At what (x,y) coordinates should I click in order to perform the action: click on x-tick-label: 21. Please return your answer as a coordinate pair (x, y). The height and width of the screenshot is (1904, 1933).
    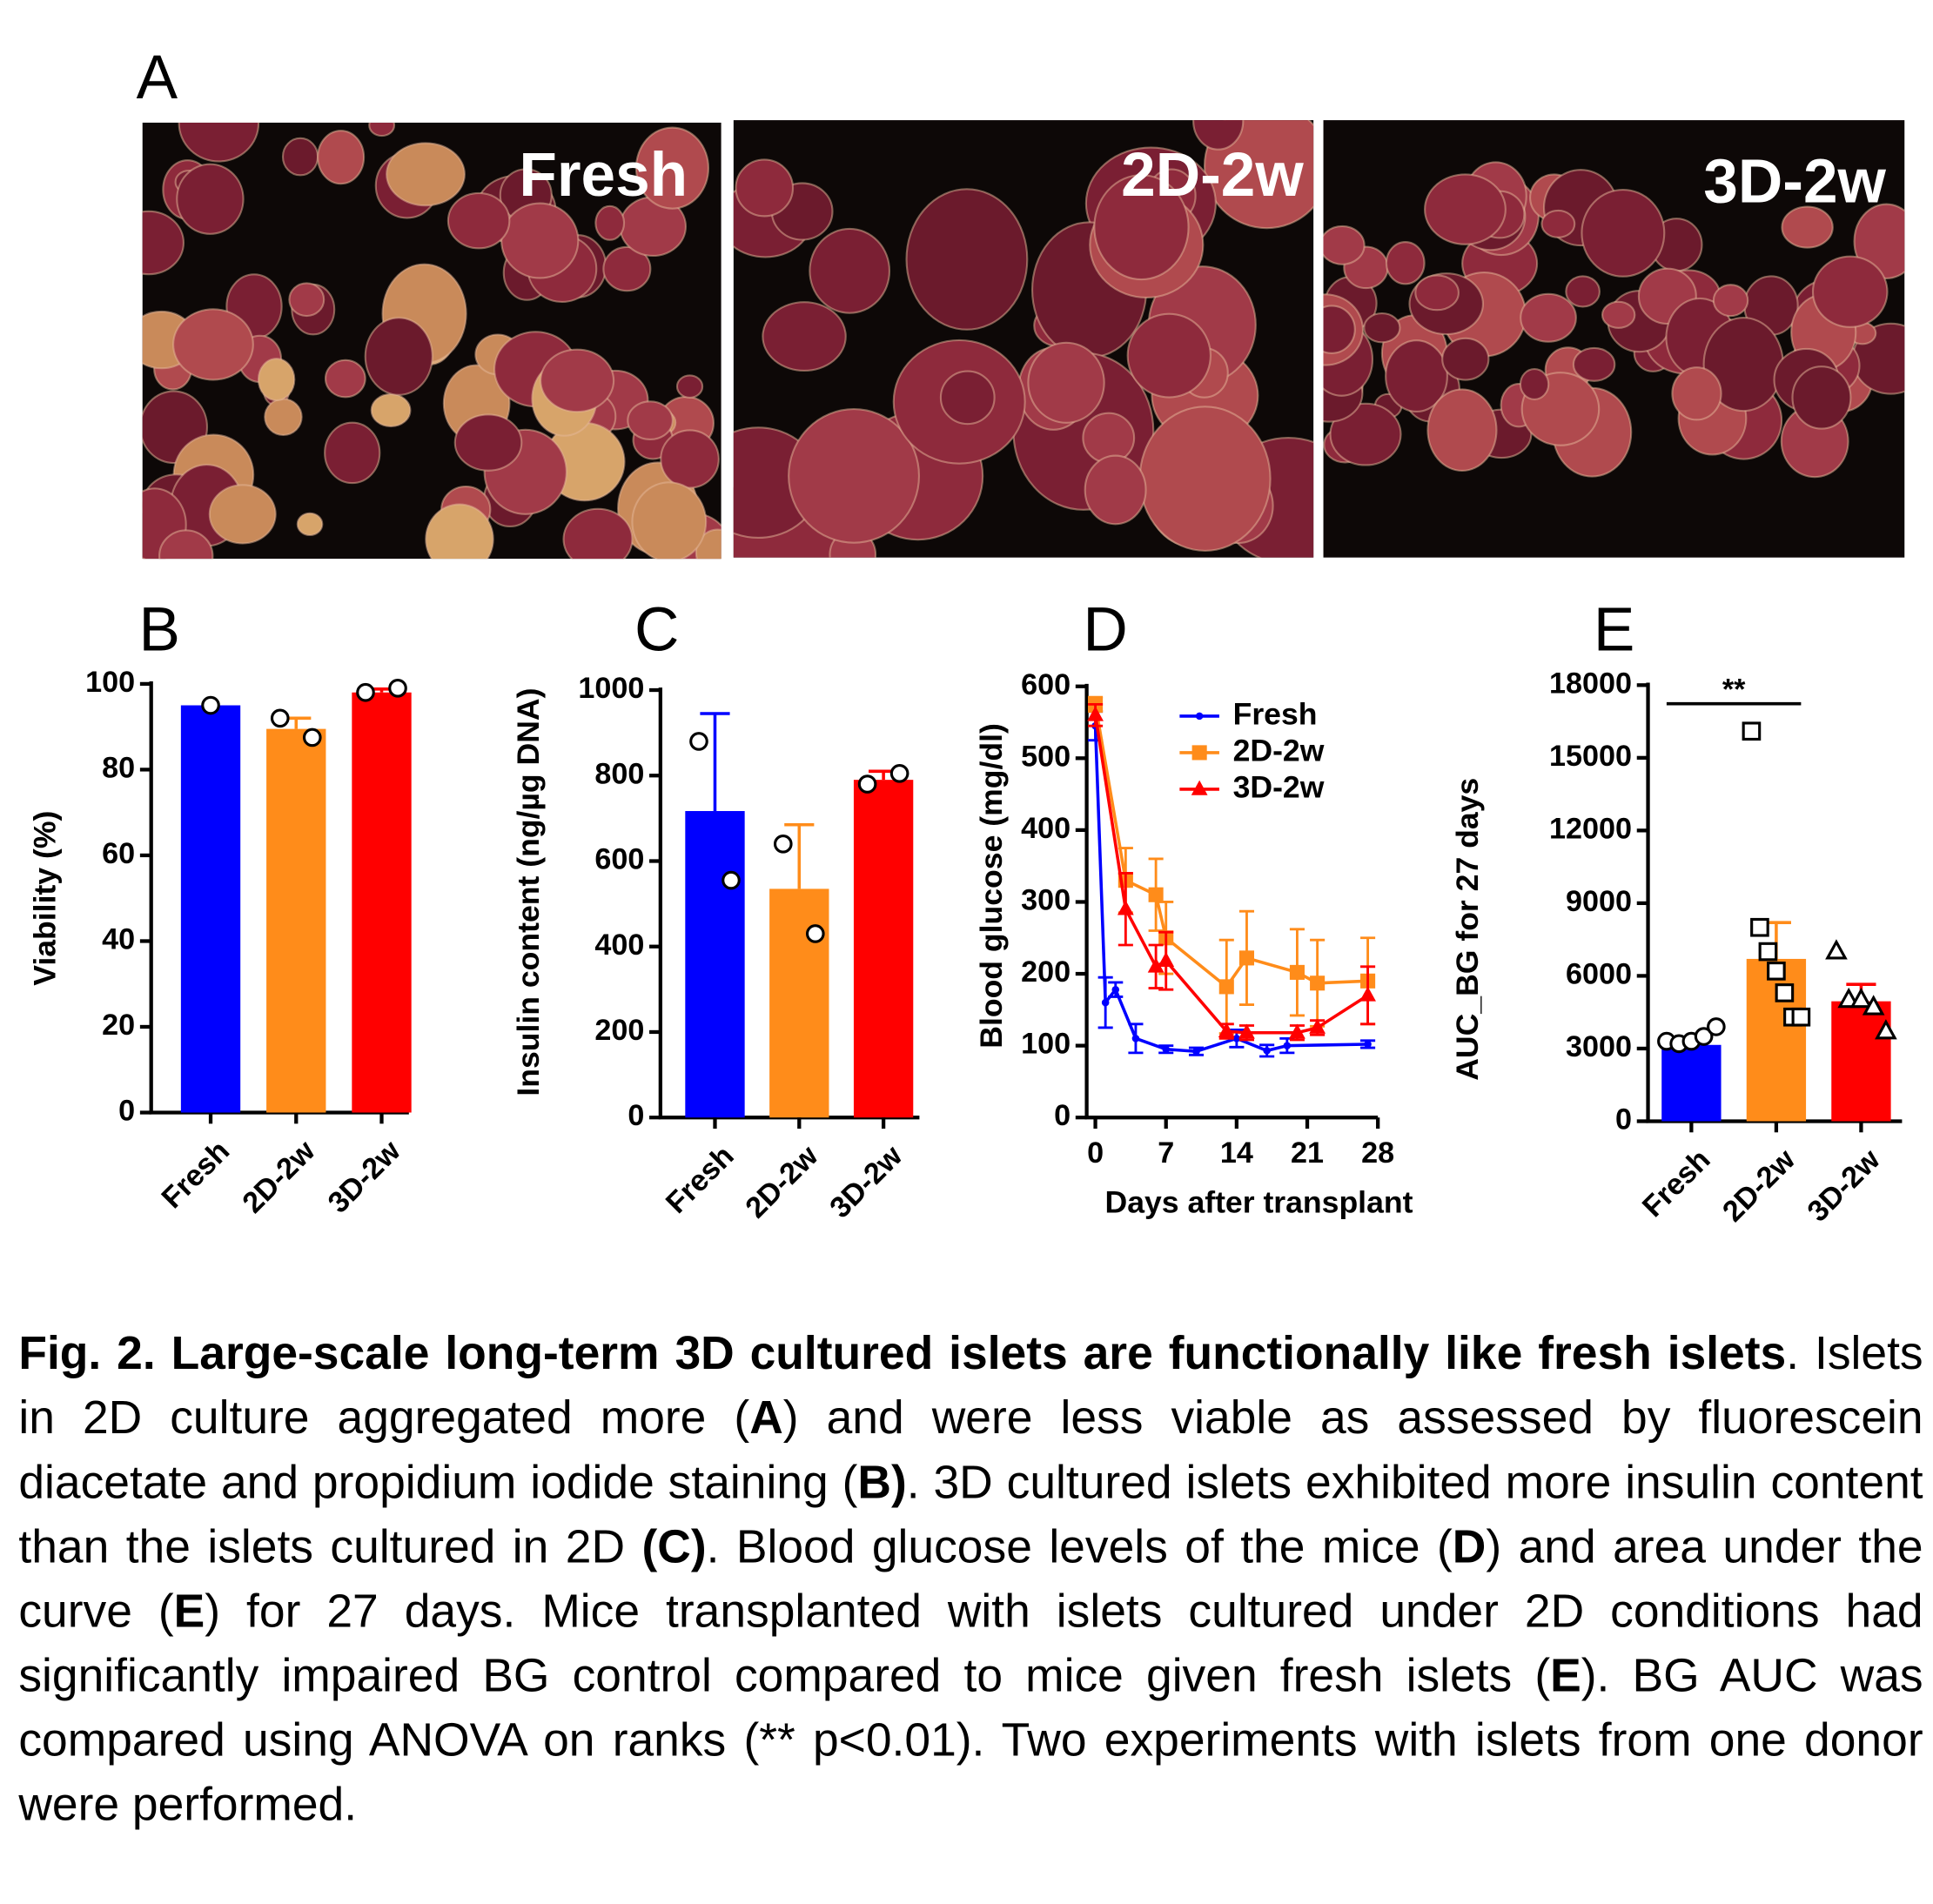
    Looking at the image, I should click on (1307, 1153).